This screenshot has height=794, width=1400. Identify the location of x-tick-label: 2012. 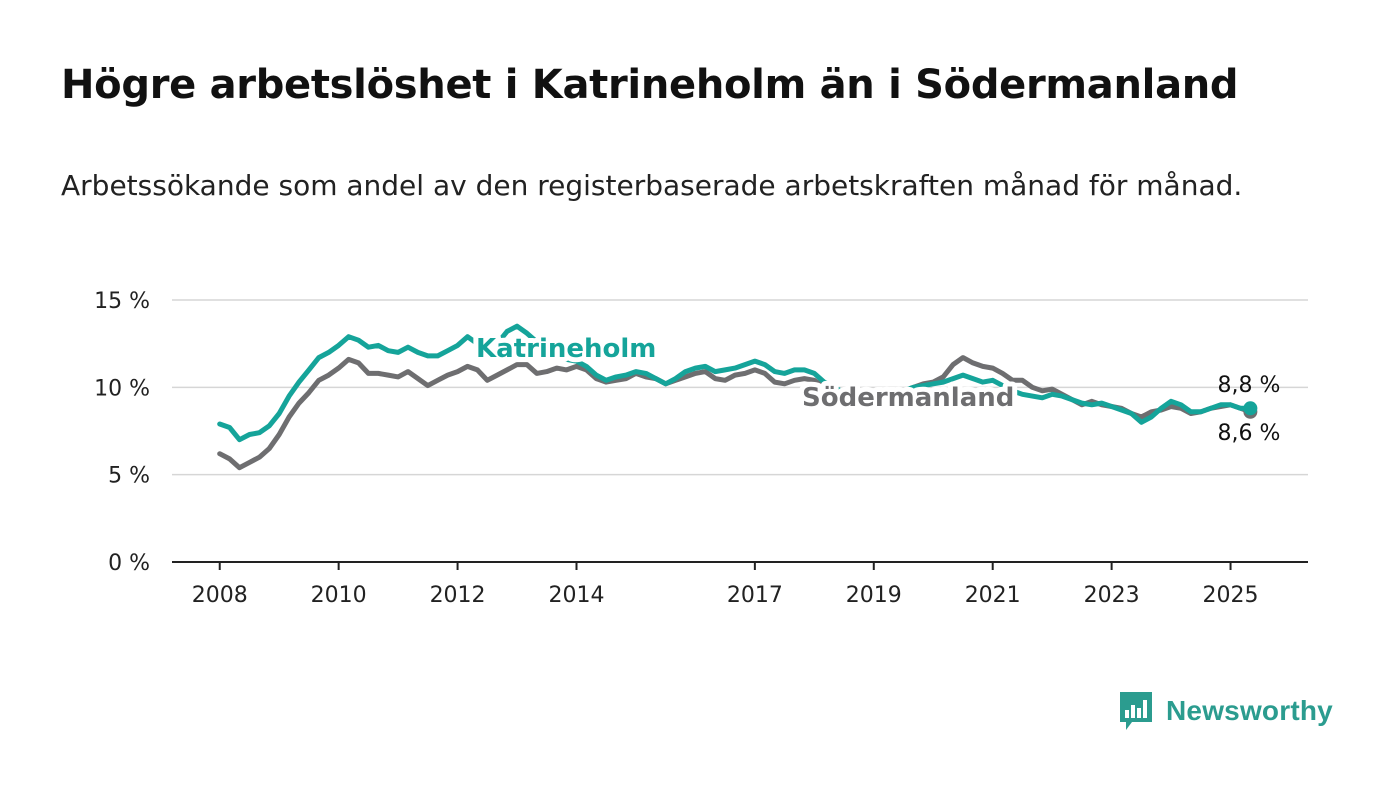
(458, 595).